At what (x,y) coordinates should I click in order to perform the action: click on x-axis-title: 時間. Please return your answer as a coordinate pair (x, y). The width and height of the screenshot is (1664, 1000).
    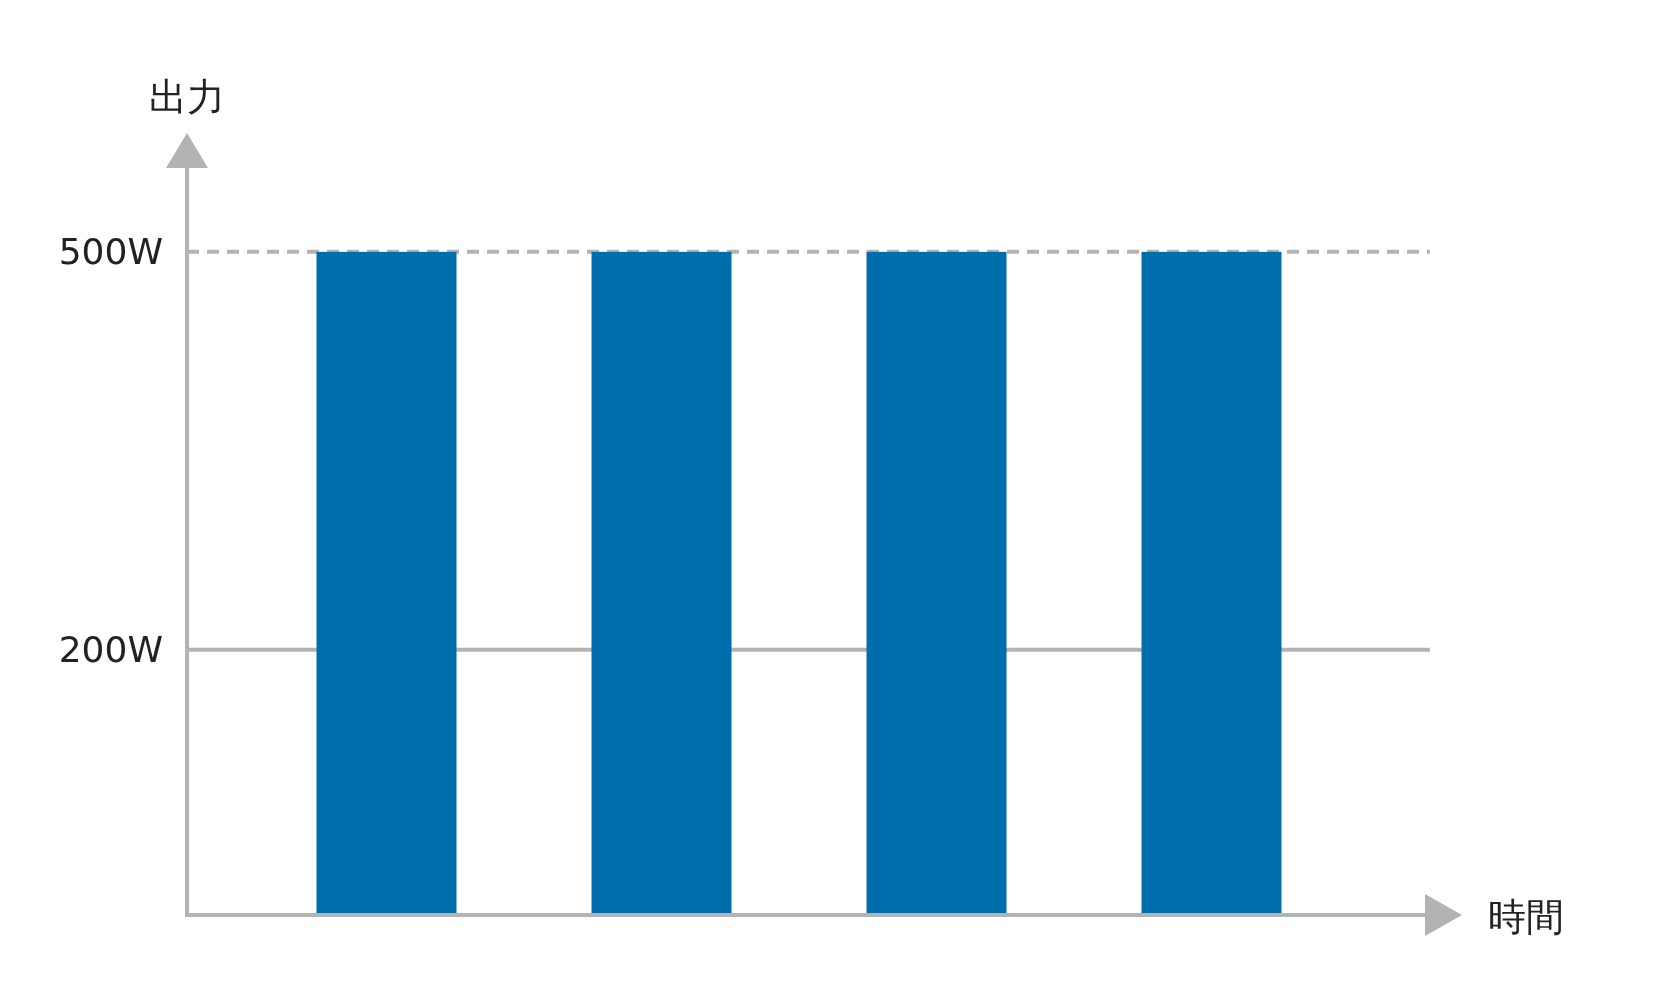
    Looking at the image, I should click on (1526, 917).